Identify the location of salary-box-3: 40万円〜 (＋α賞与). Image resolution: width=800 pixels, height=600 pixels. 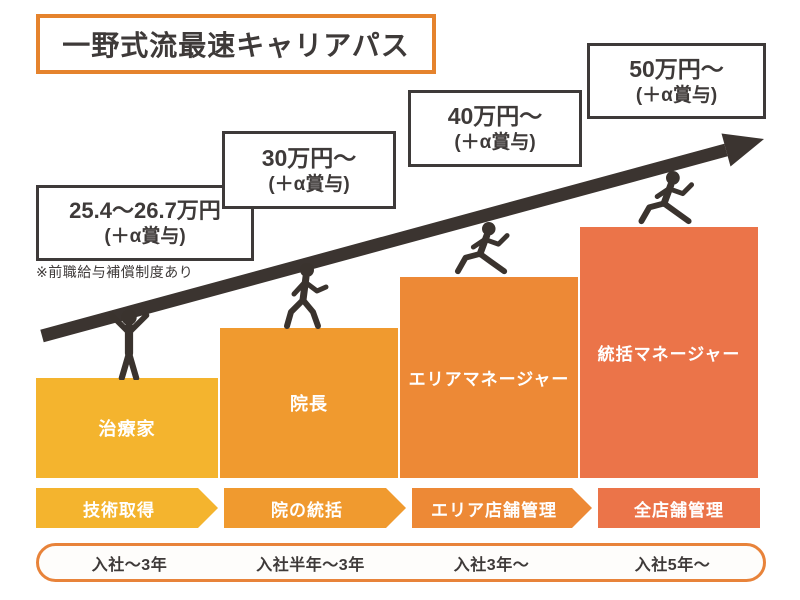
(495, 128).